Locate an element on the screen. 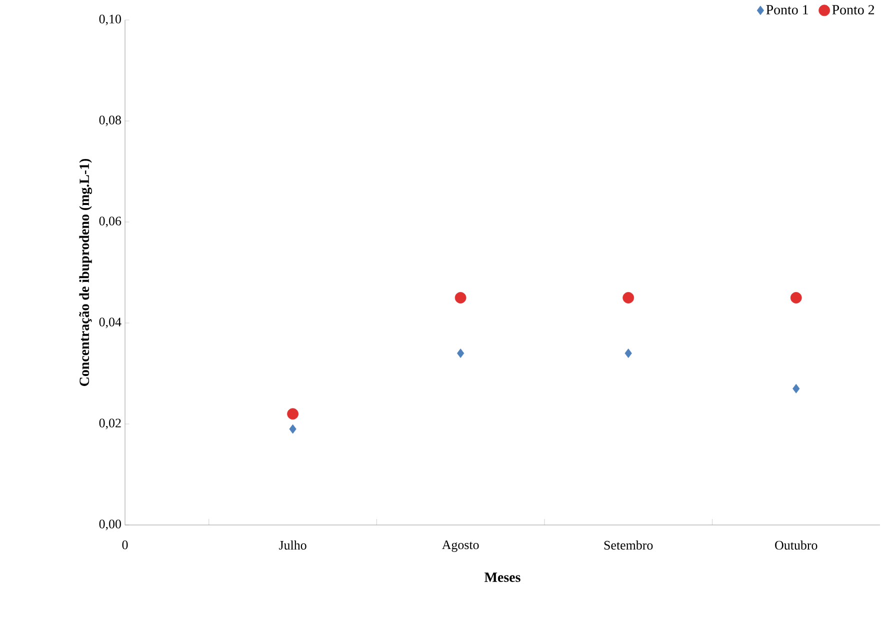  y-tick-label: 0,10 is located at coordinates (110, 20).